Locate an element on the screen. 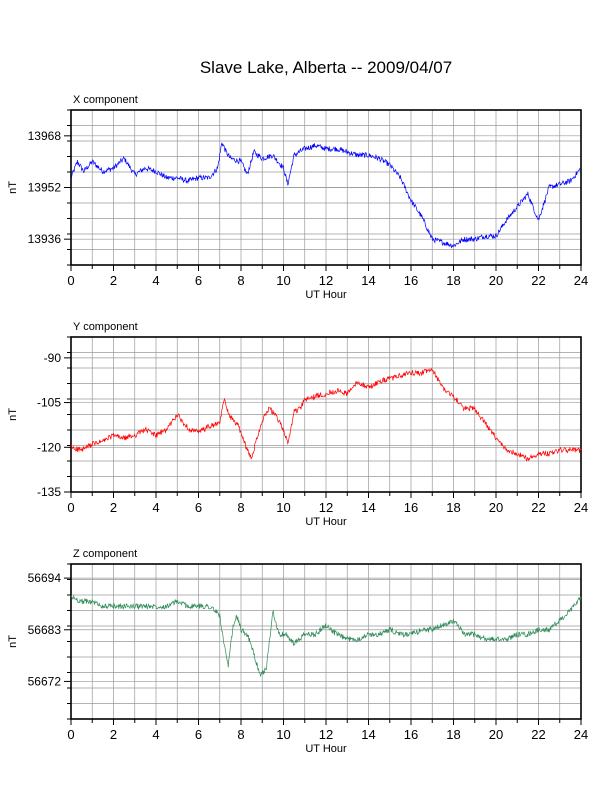  y-tick-label: 56683 is located at coordinates (45, 630).